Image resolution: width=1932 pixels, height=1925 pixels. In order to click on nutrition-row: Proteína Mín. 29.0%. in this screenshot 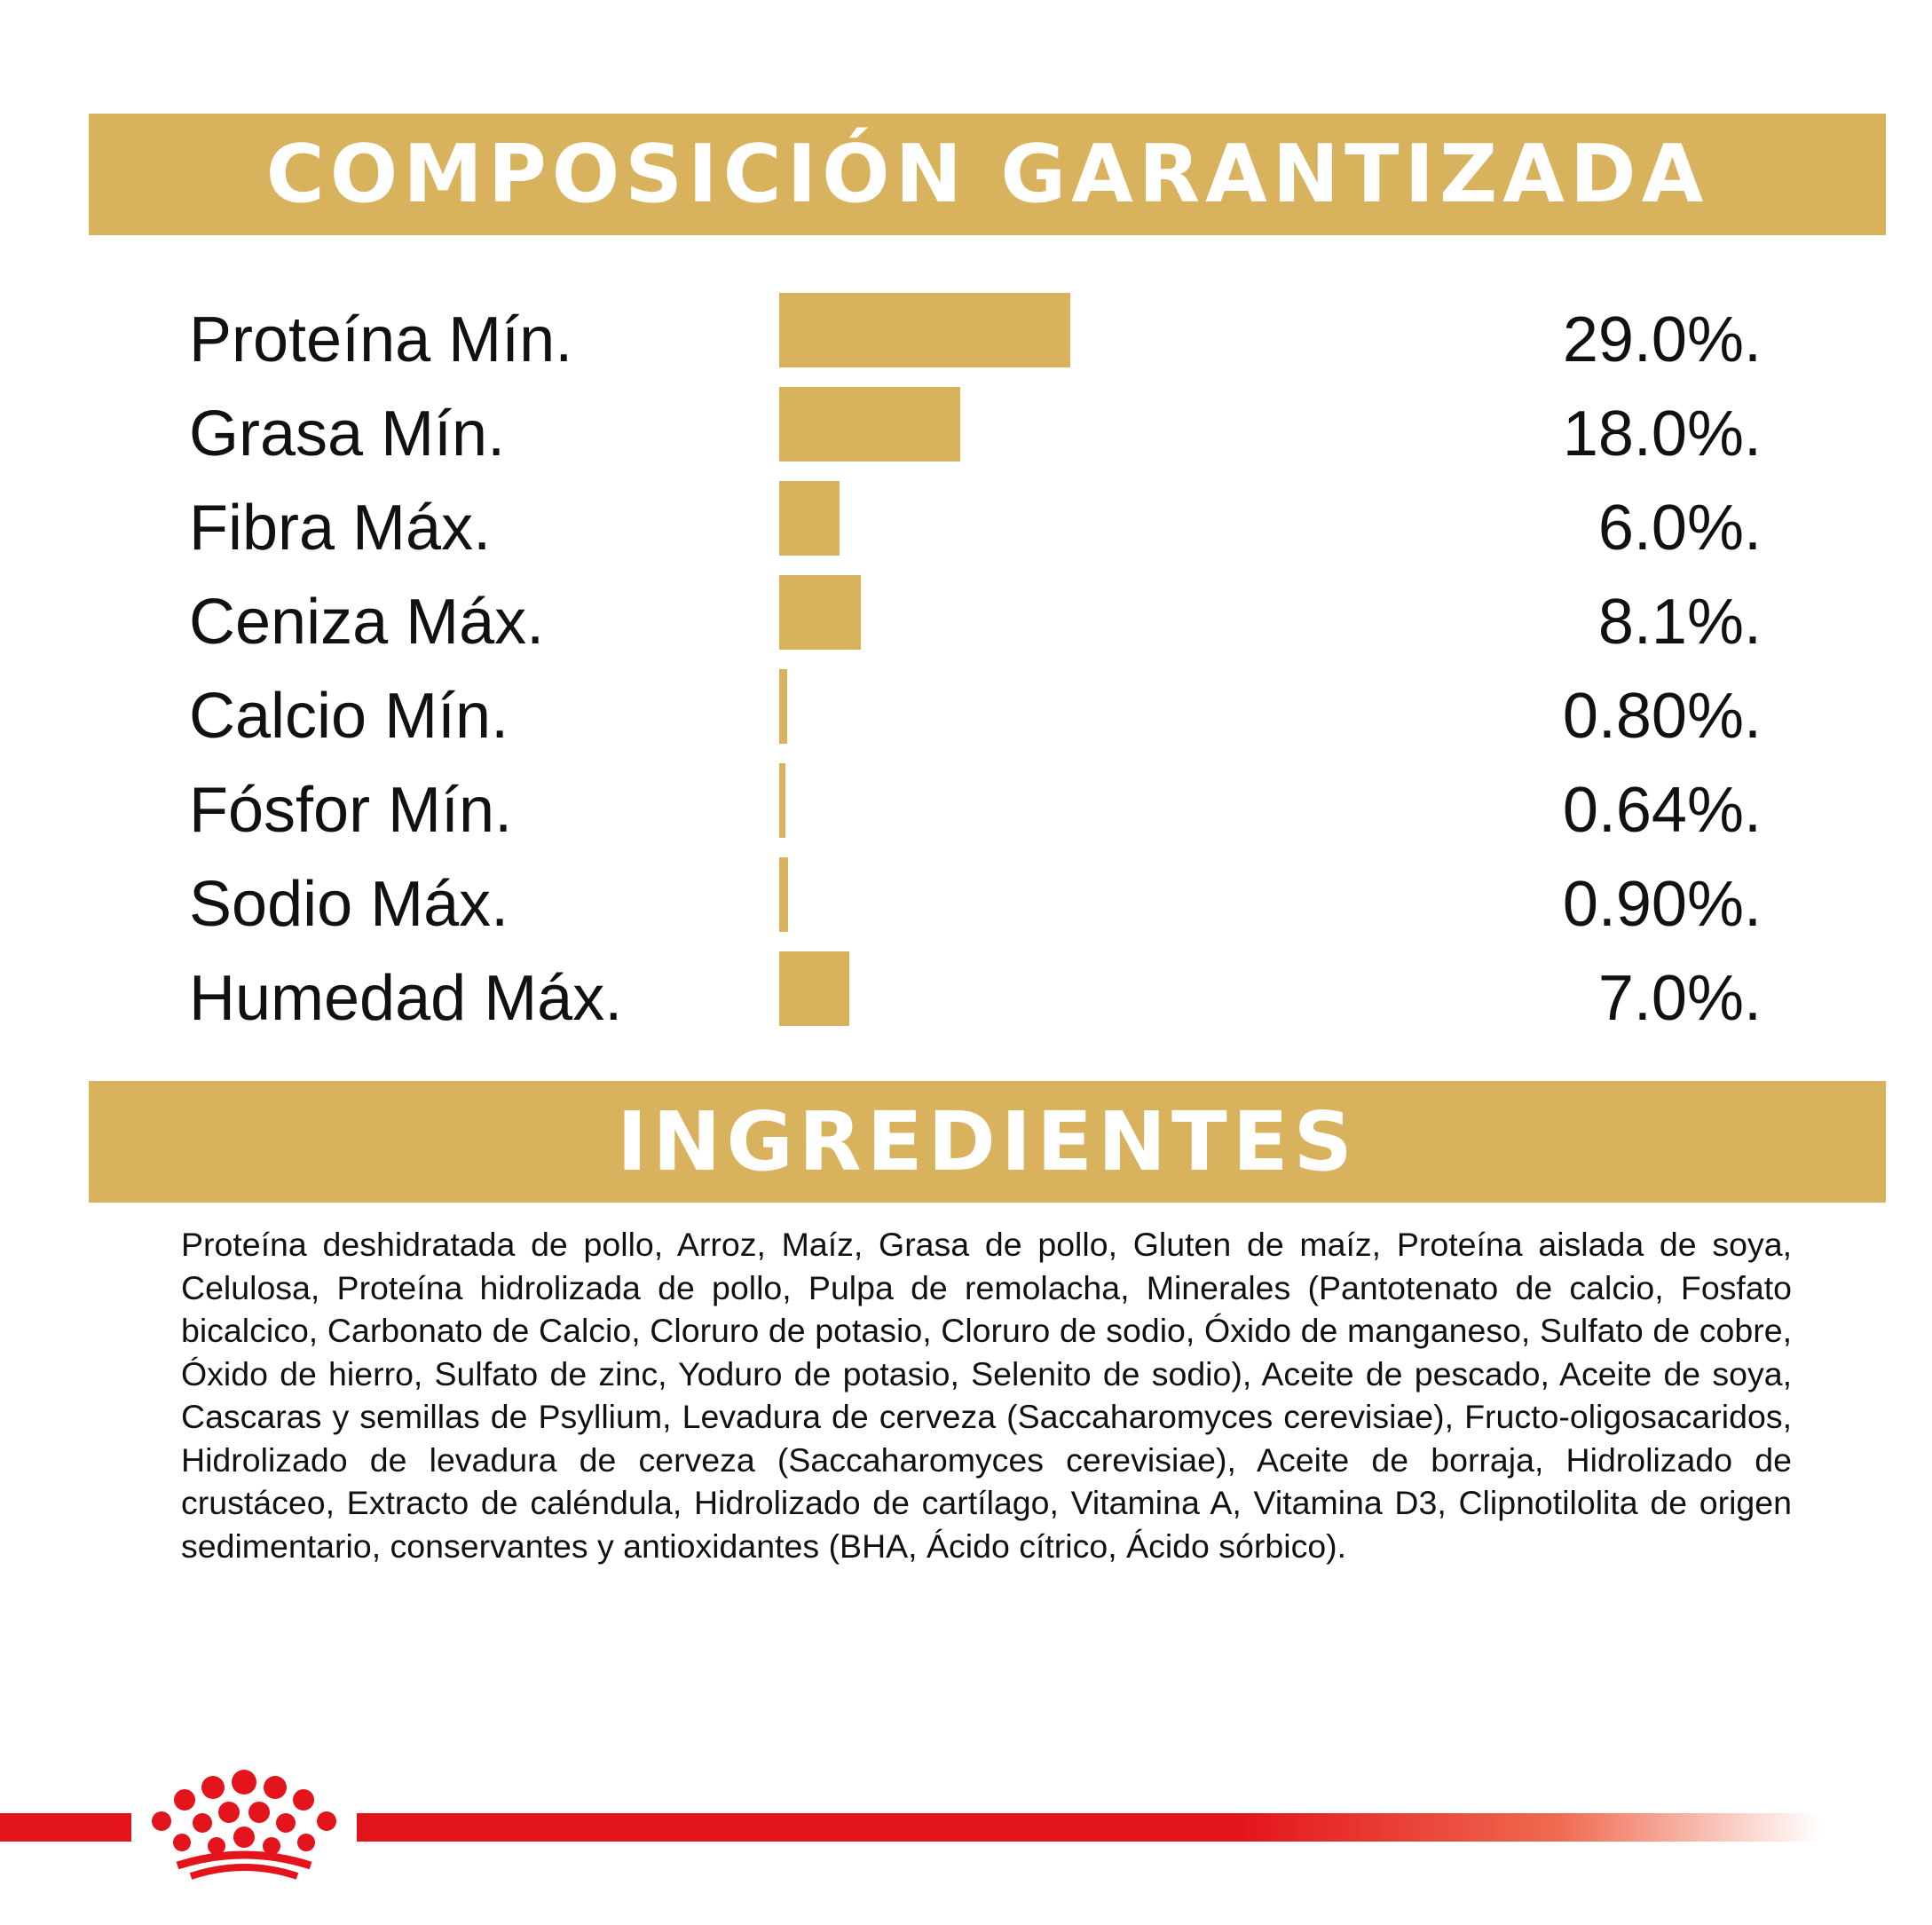, I will do `click(966, 340)`.